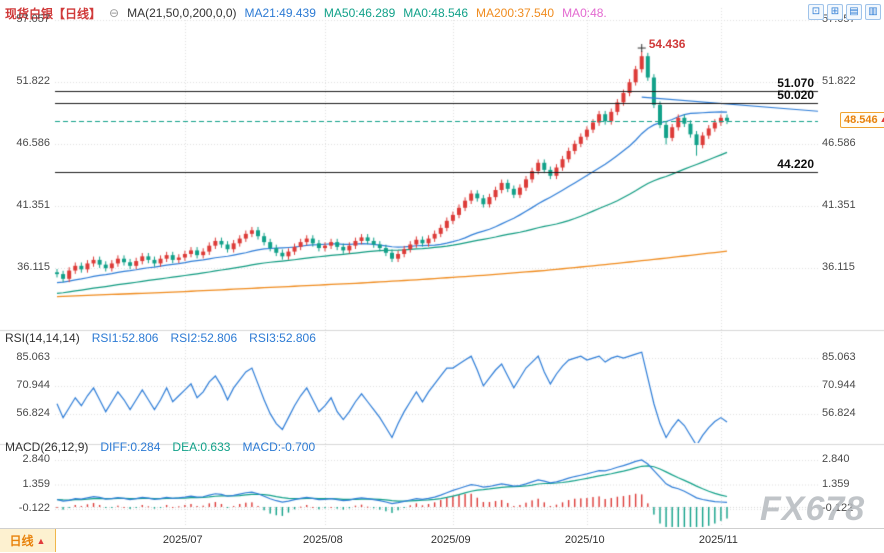 The width and height of the screenshot is (884, 553). Describe the element at coordinates (125, 338) in the screenshot. I see `rsi-value-label: RSI1:52.806` at that location.